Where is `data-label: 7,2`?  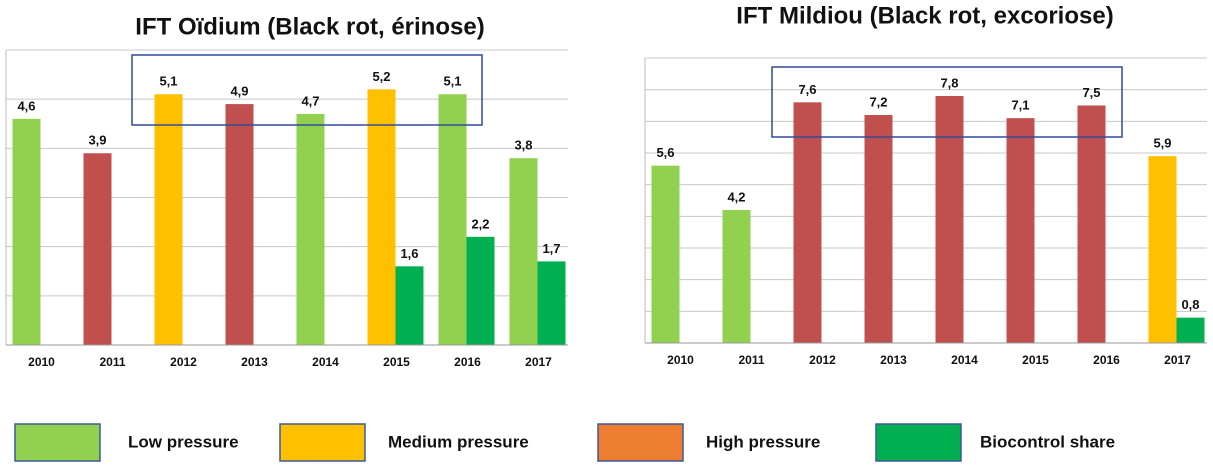 data-label: 7,2 is located at coordinates (878, 101).